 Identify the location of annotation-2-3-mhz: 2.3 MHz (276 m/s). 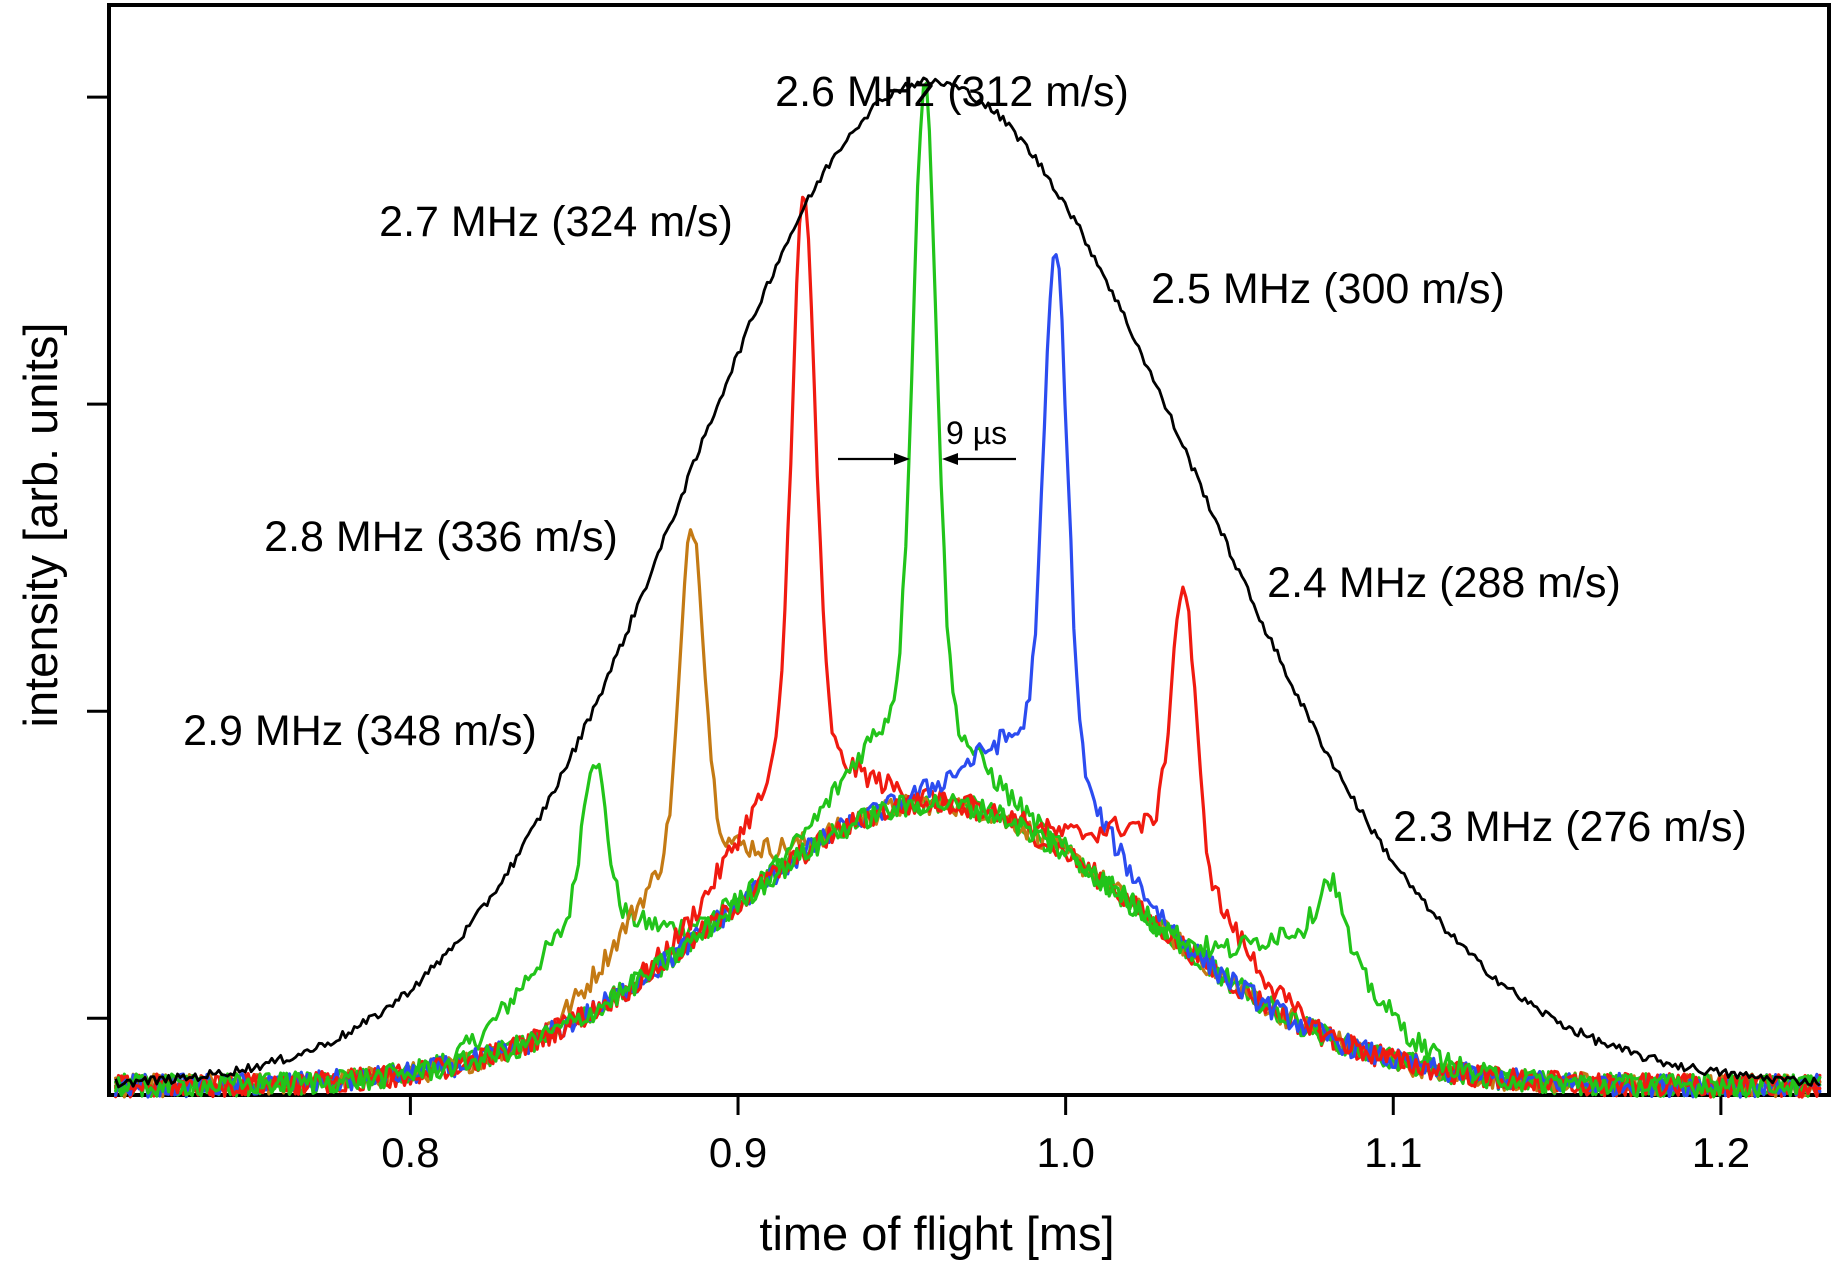
(1570, 827).